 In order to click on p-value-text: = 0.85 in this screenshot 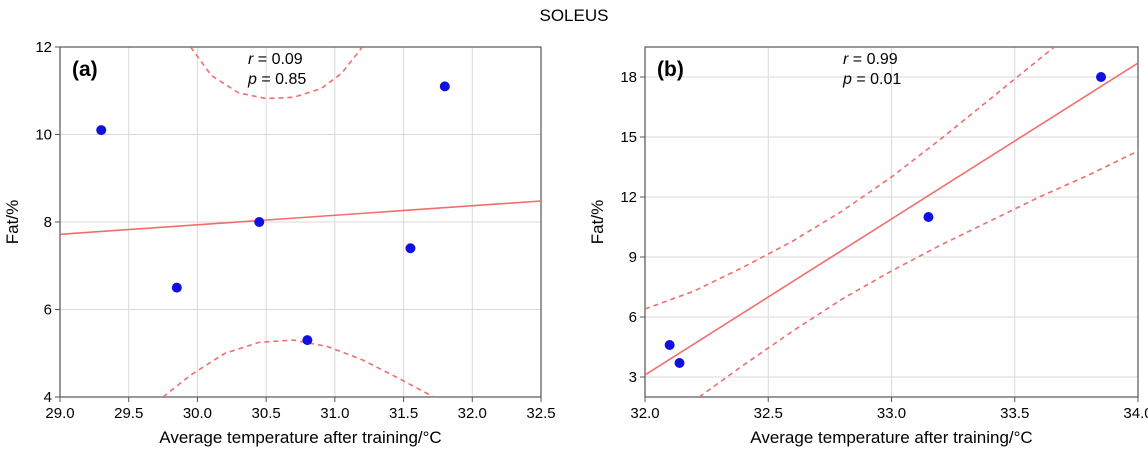, I will do `click(281, 79)`.